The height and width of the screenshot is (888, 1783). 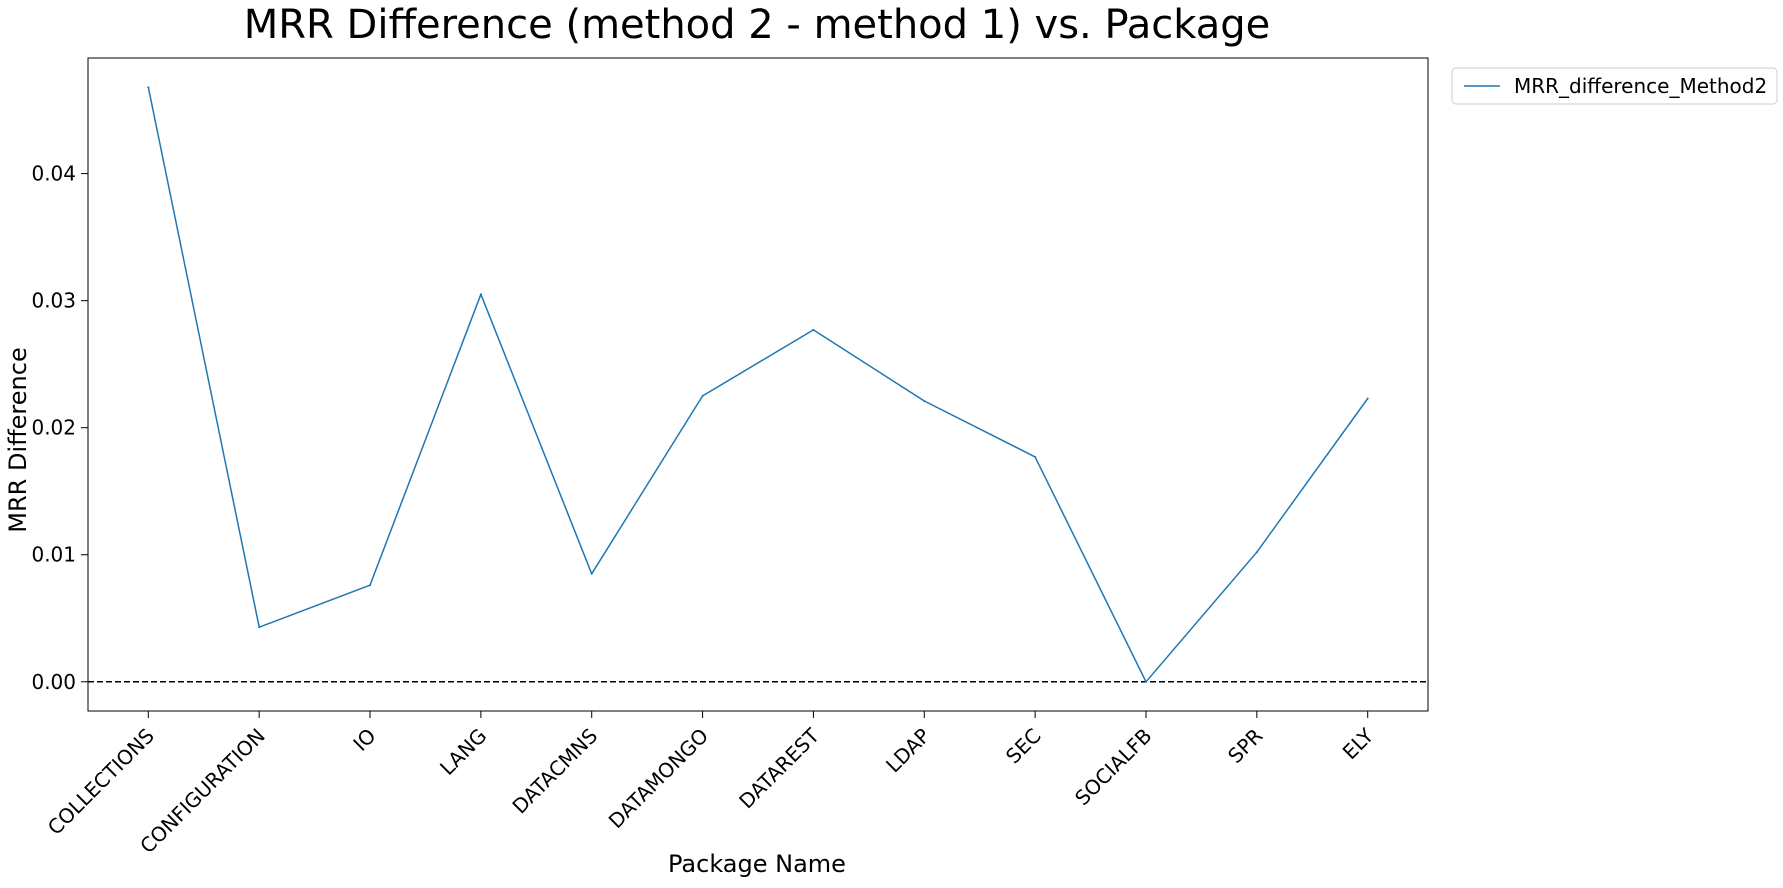 What do you see at coordinates (1640, 86) in the screenshot?
I see `legend-label: MRR_difference_Method2` at bounding box center [1640, 86].